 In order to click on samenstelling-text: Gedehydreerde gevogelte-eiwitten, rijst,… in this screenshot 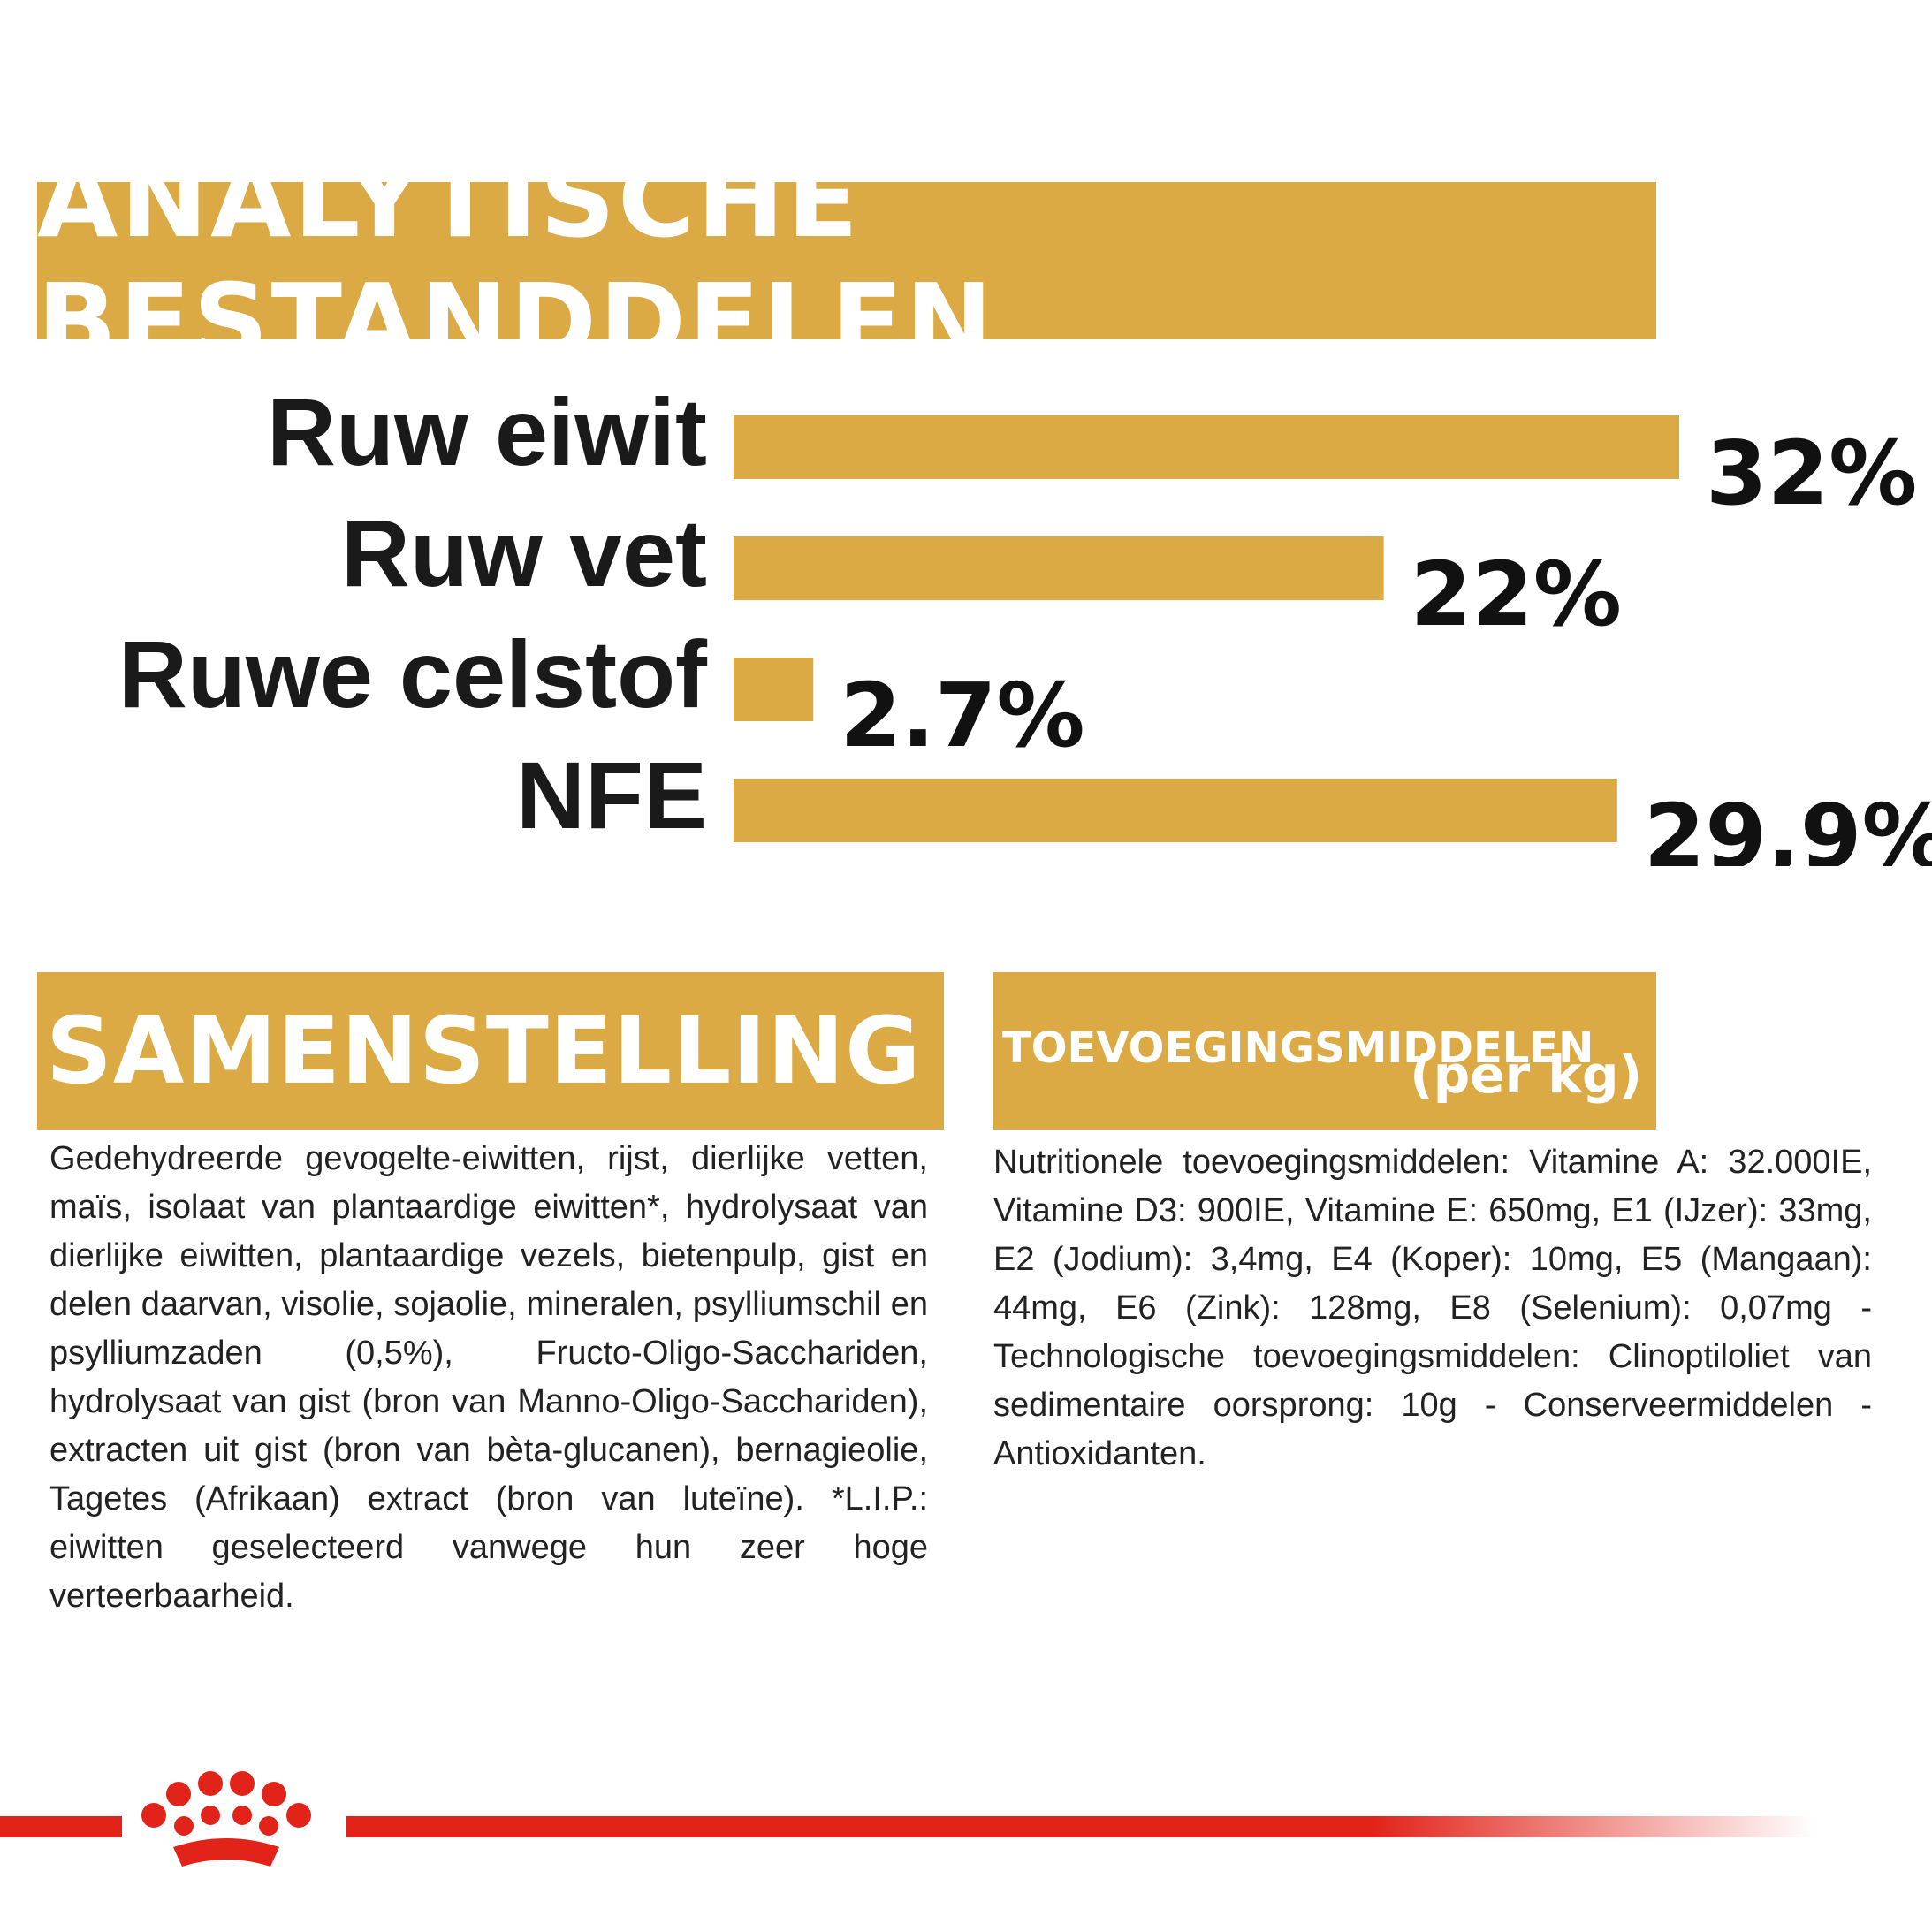, I will do `click(489, 1378)`.